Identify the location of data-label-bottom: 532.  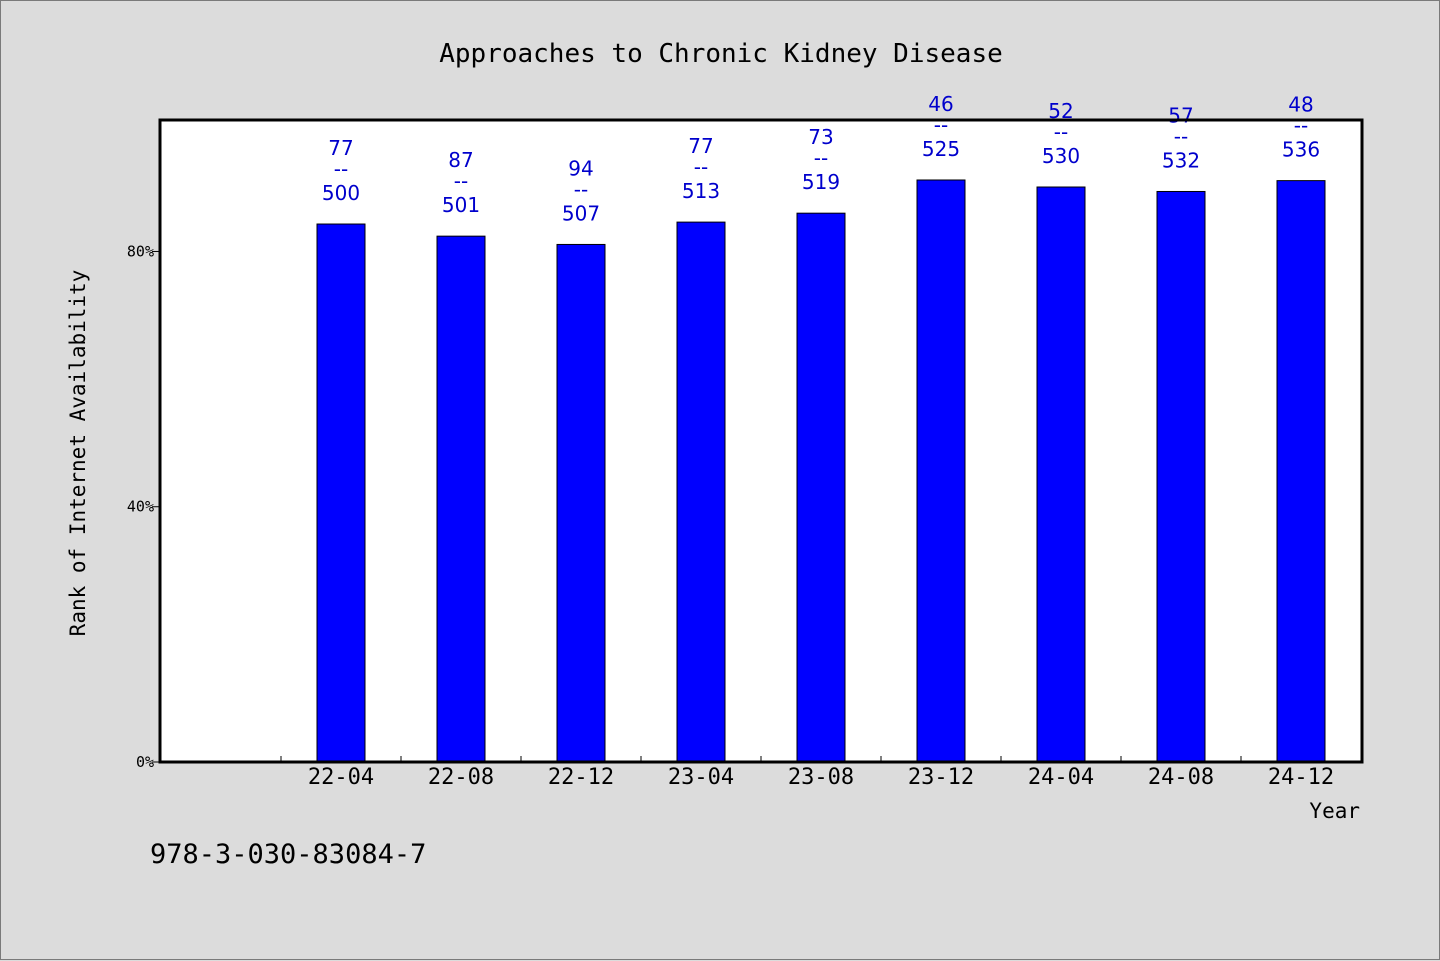
(1181, 160).